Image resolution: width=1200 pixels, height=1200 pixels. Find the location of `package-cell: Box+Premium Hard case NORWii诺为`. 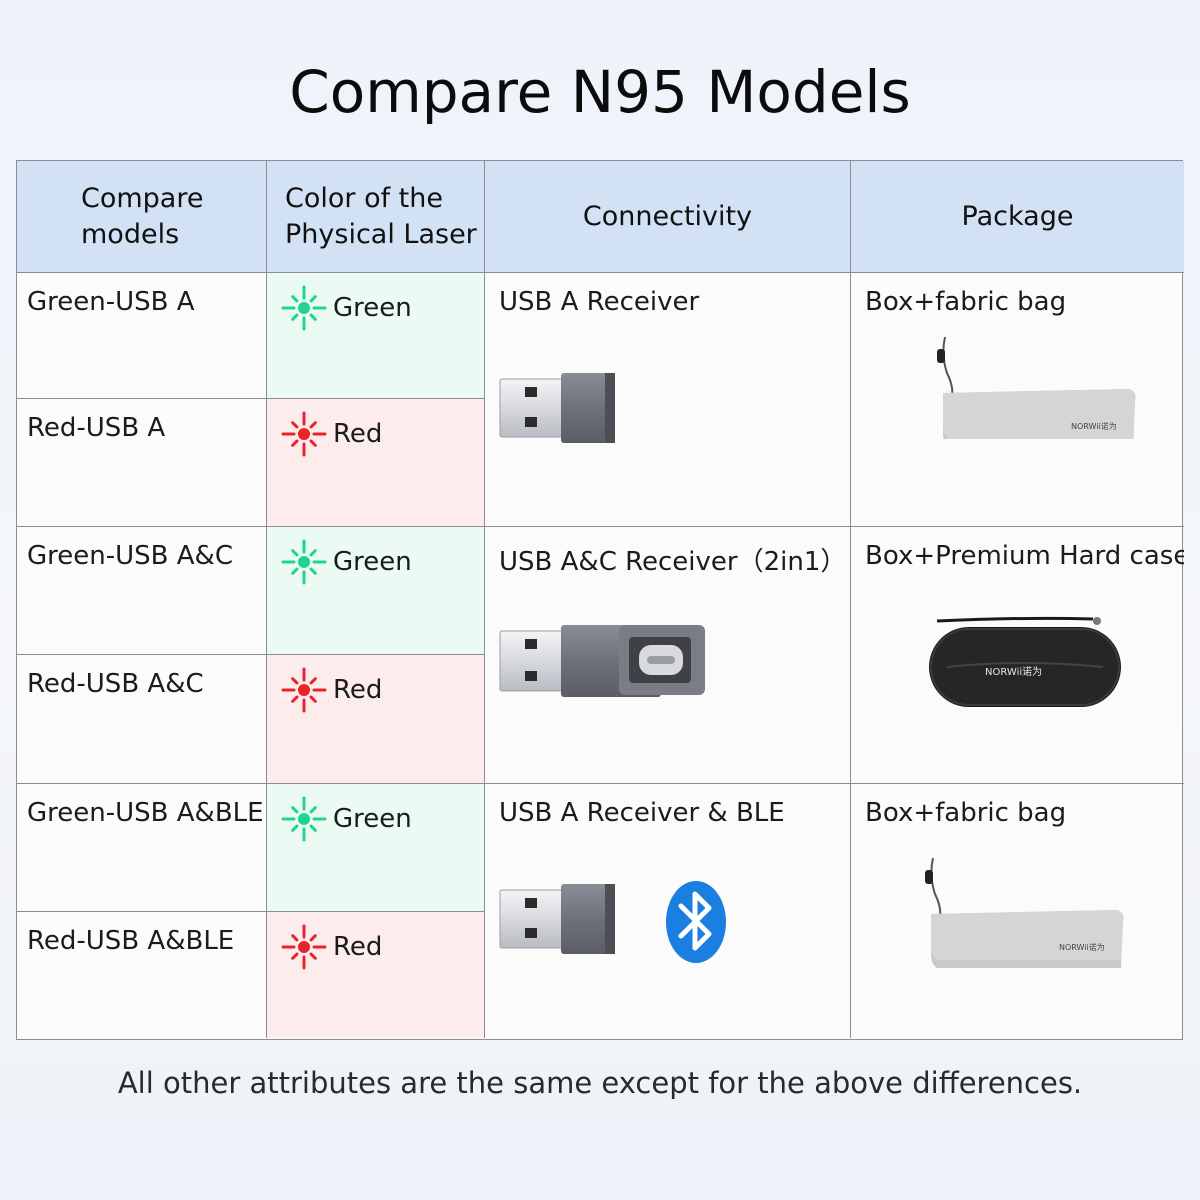

package-cell: Box+Premium Hard case NORWii诺为 is located at coordinates (1017, 655).